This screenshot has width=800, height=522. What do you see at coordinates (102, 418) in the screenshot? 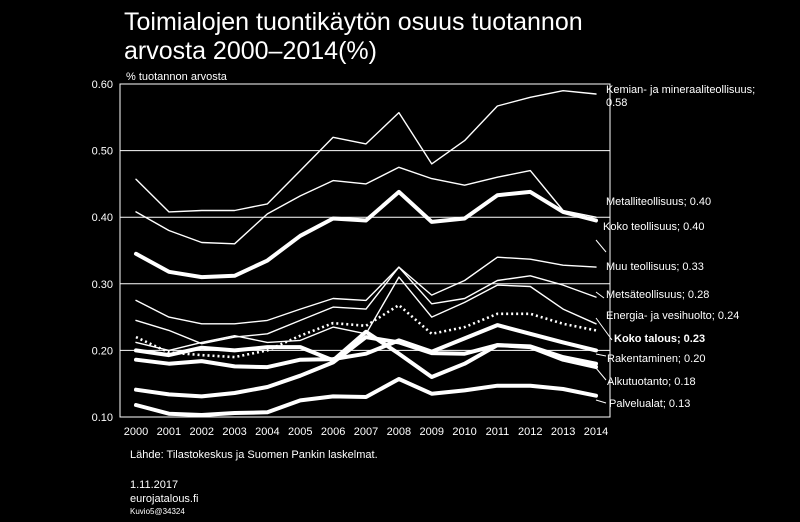
I see `y-tick-label: 0.10` at bounding box center [102, 418].